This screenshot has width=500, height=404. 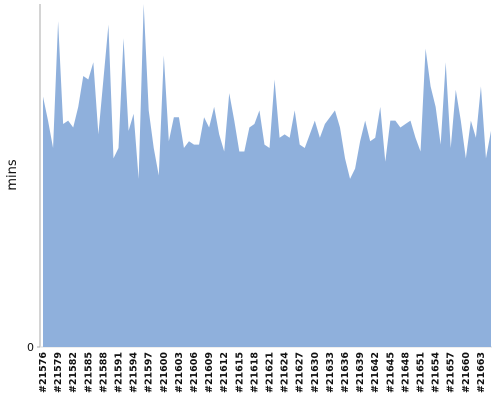 What do you see at coordinates (405, 372) in the screenshot?
I see `x-tick-label: #21648` at bounding box center [405, 372].